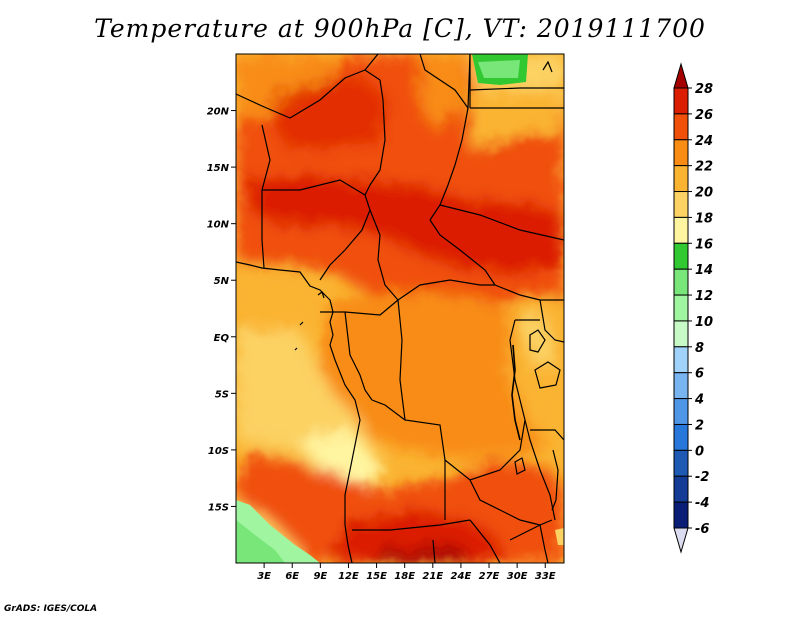 The image size is (800, 618). Describe the element at coordinates (704, 270) in the screenshot. I see `colorbar-label: 14` at that location.